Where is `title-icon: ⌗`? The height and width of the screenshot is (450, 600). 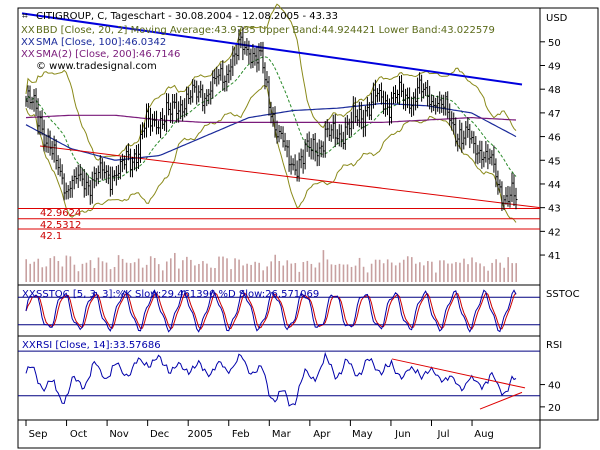 title-icon: ⌗ is located at coordinates (25, 16).